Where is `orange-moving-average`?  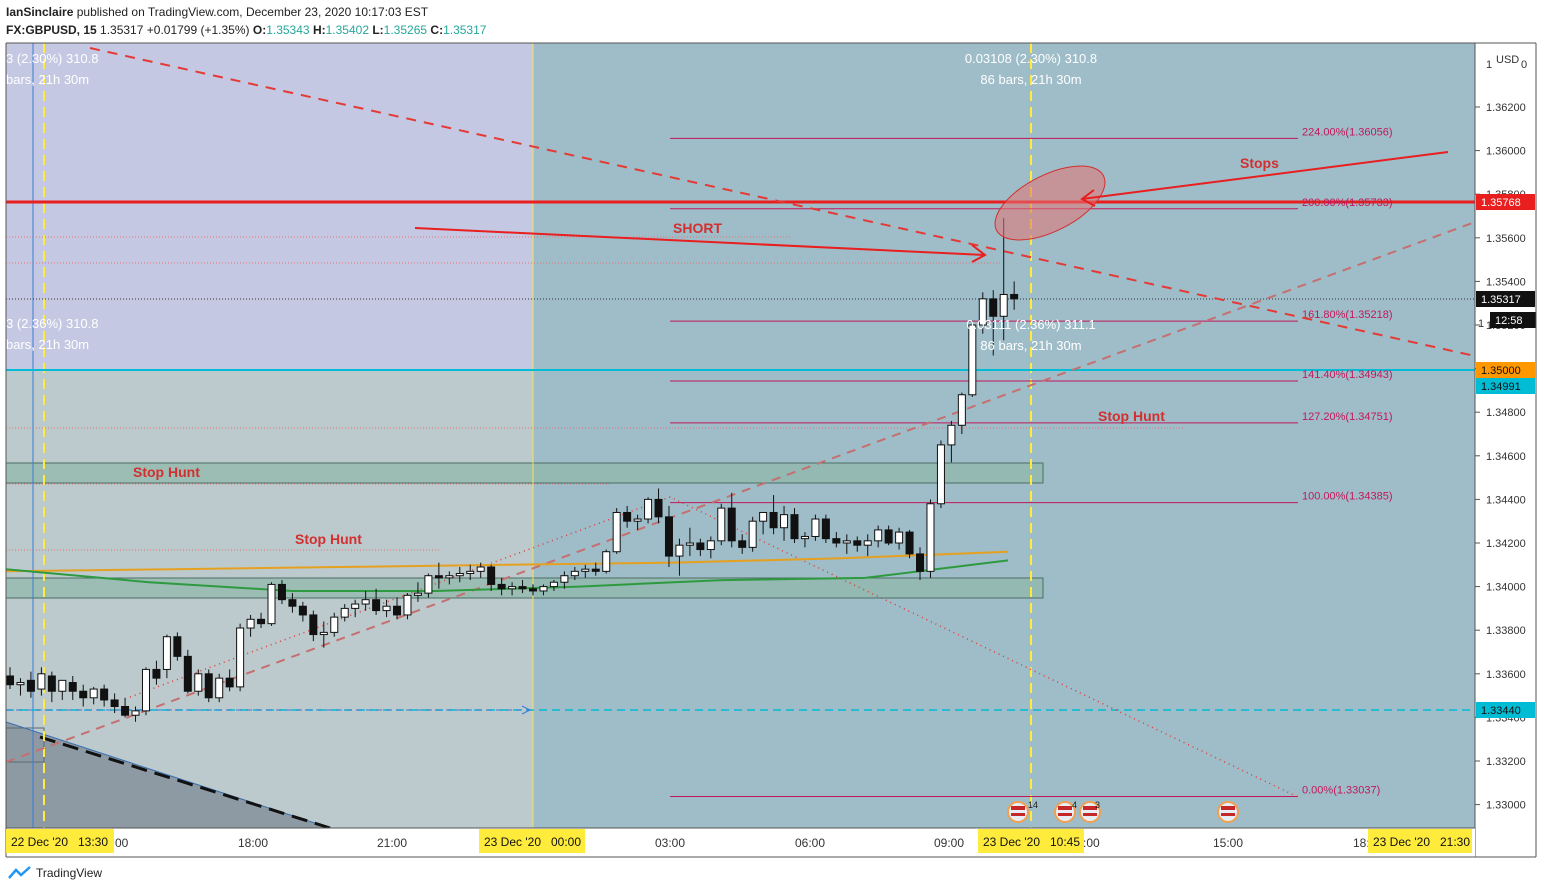 orange-moving-average is located at coordinates (507, 561).